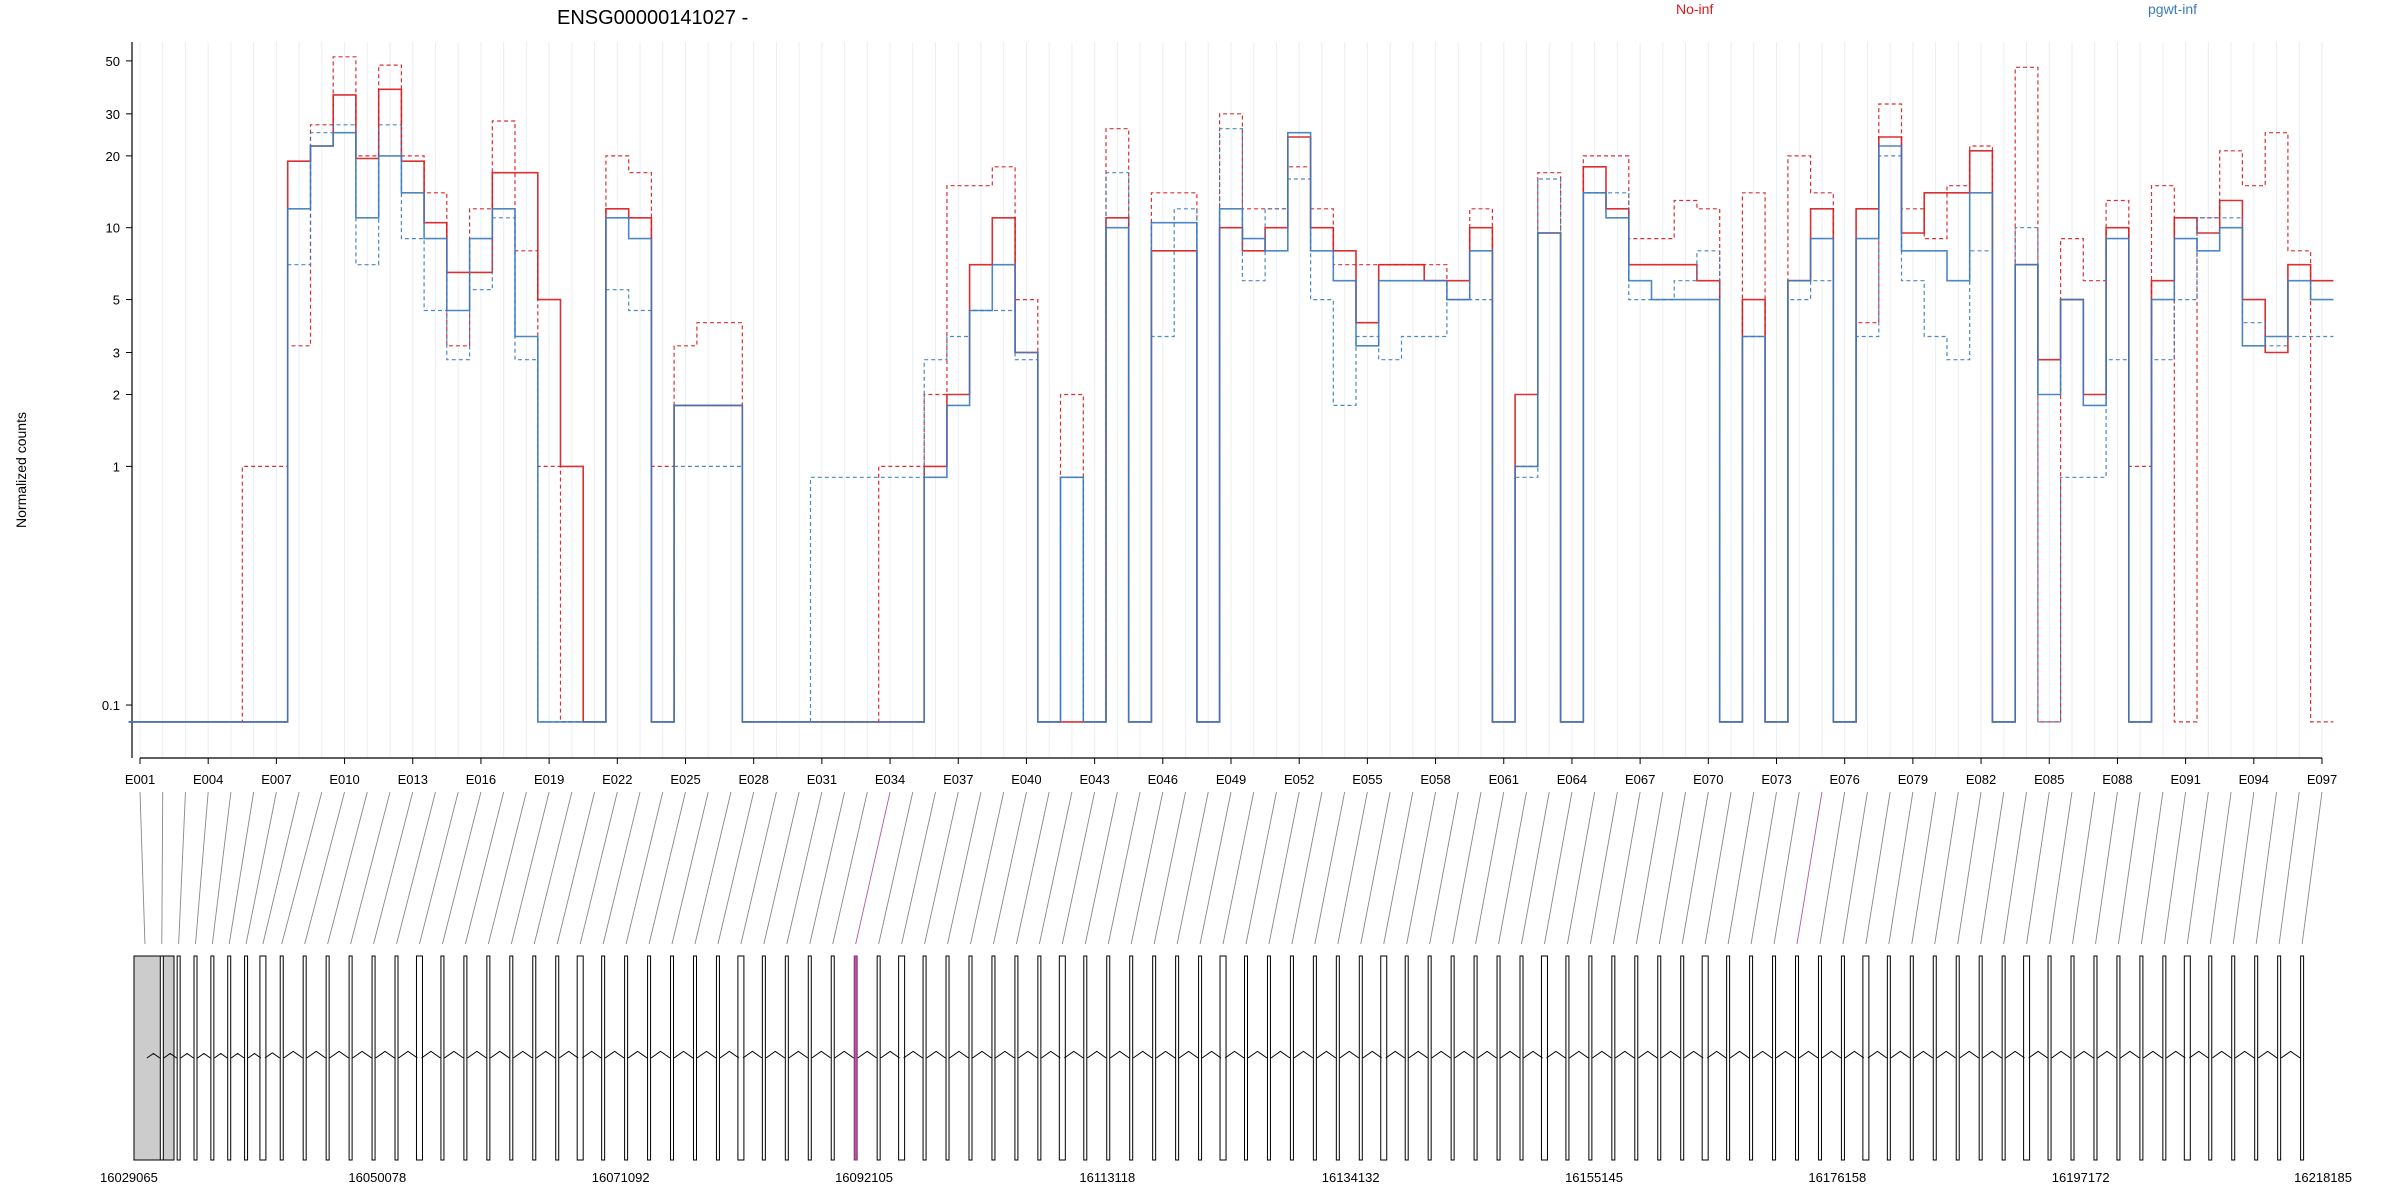  Describe the element at coordinates (652, 18) in the screenshot. I see `chart-title: ENSG00000141027 -` at that location.